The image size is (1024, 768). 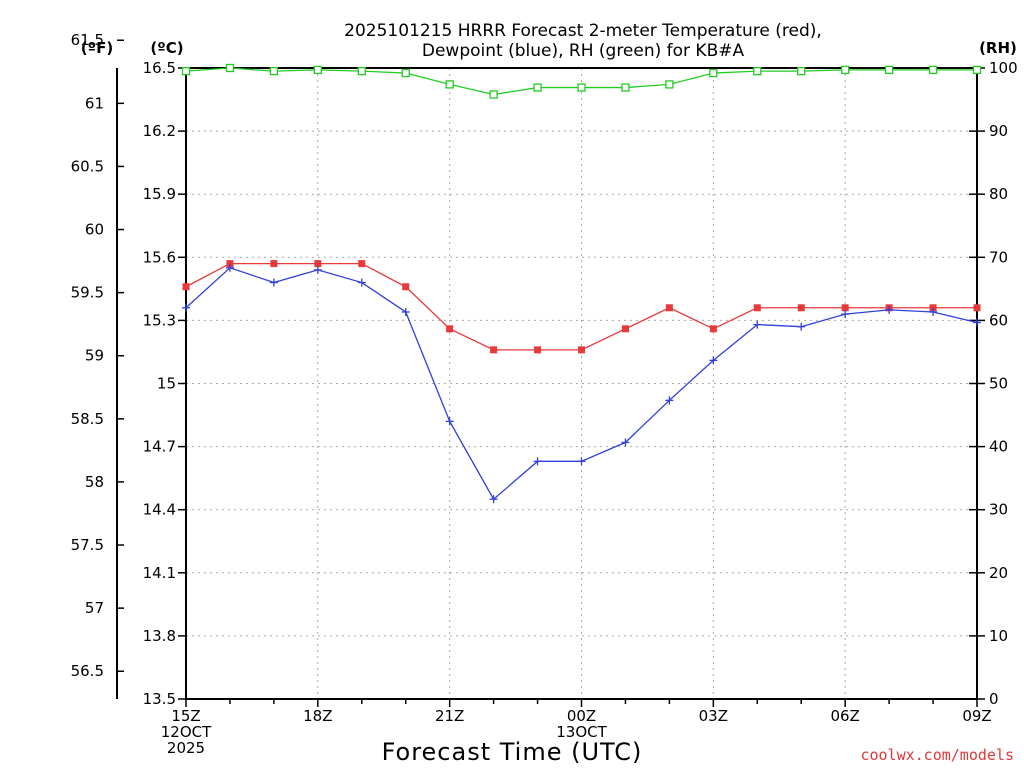 What do you see at coordinates (998, 320) in the screenshot?
I see `y-rh-tick-label: 60` at bounding box center [998, 320].